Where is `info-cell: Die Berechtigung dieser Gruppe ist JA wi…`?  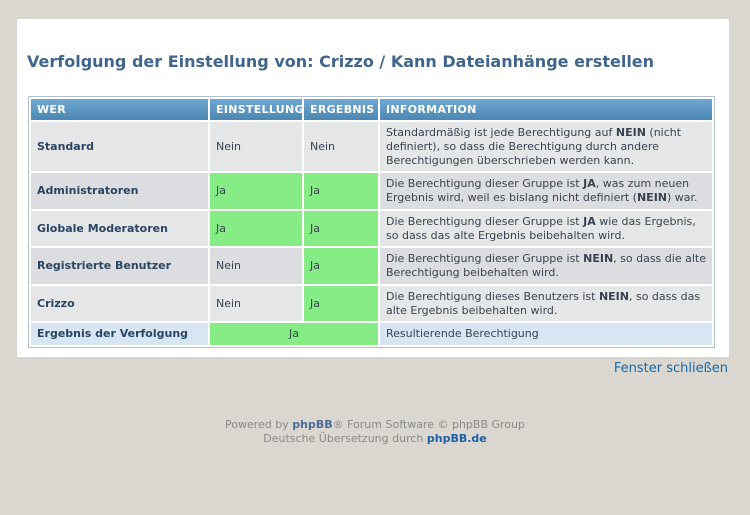
info-cell: Die Berechtigung dieser Gruppe ist JA wi… is located at coordinates (546, 228).